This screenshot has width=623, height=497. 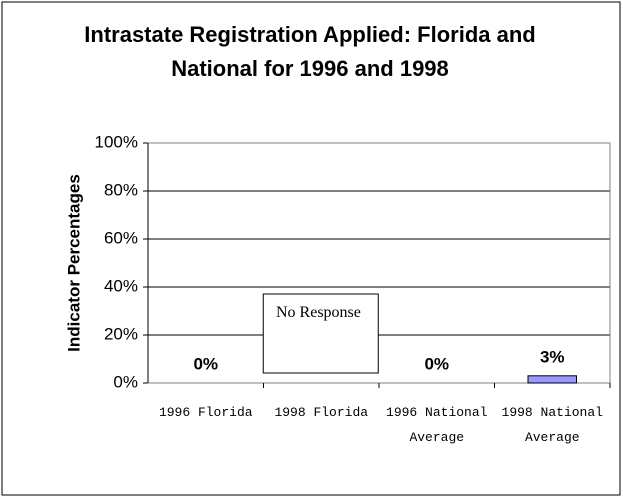 I want to click on data-label: 3%, so click(x=552, y=356).